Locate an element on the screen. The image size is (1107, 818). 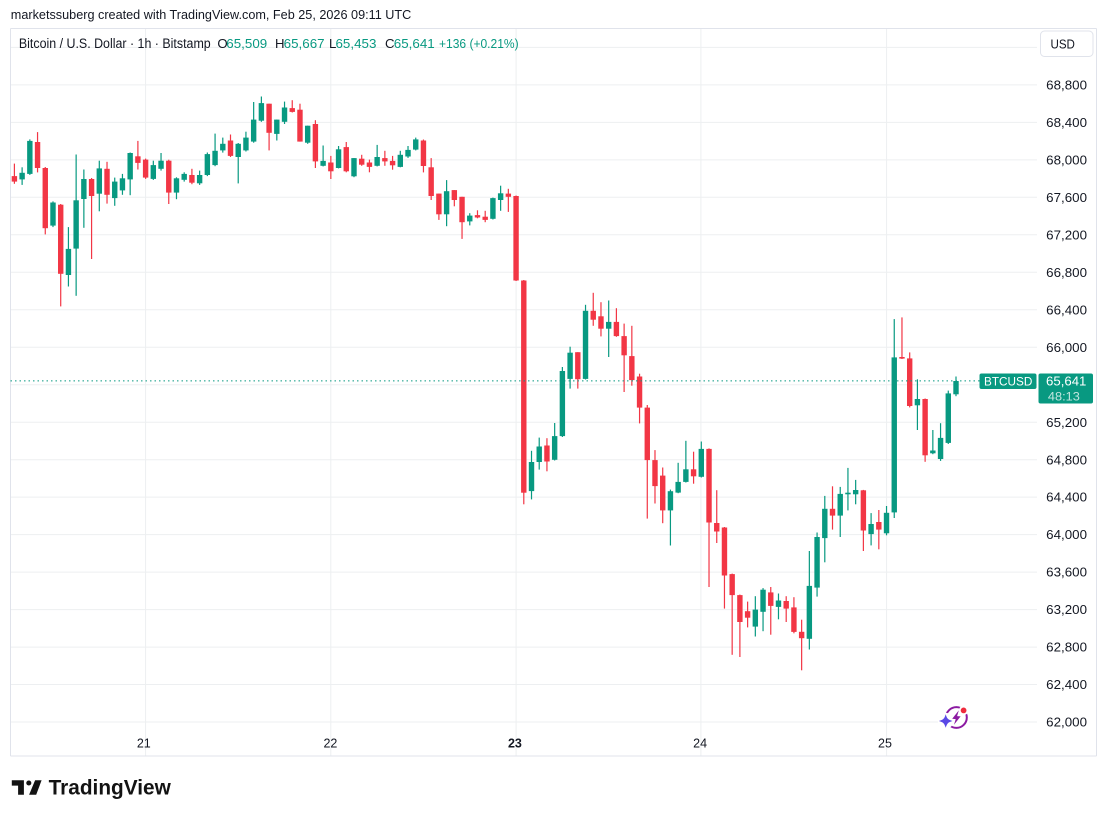
svg-text: +136 (+0.21%) is located at coordinates (479, 43).